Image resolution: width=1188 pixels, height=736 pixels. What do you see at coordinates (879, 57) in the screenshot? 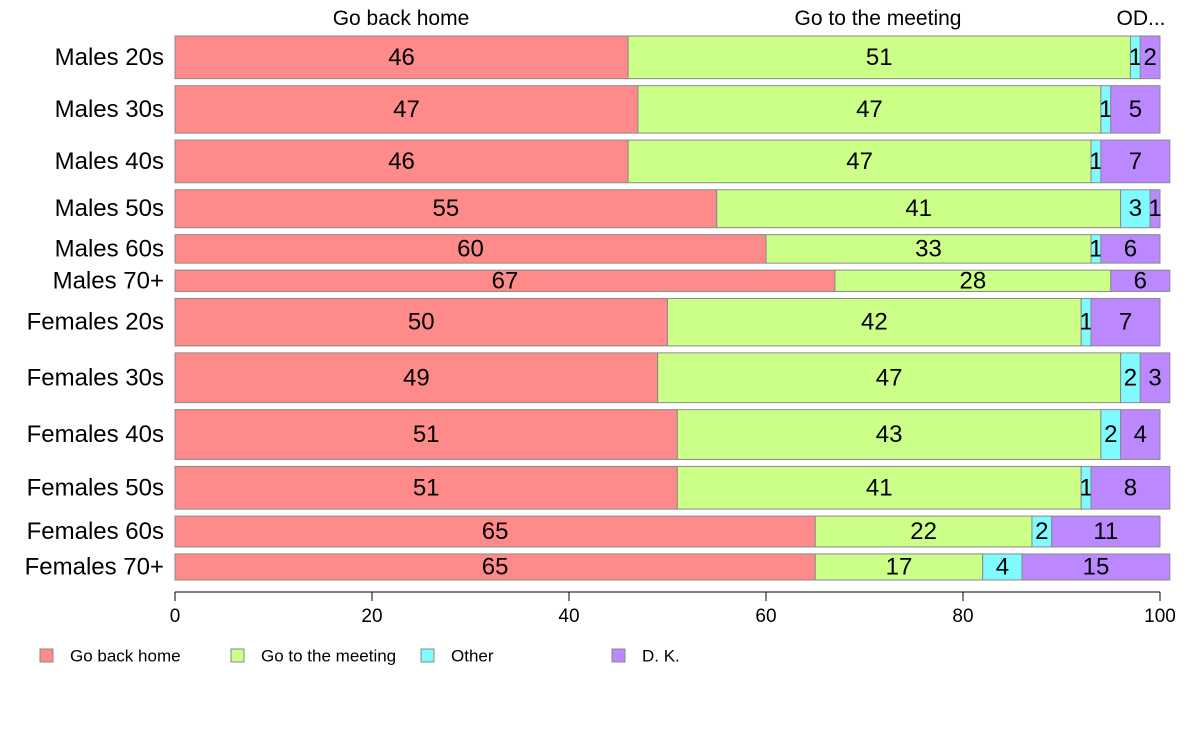
I see `value-label-go-to-the-meeting-males-20s: 51` at bounding box center [879, 57].